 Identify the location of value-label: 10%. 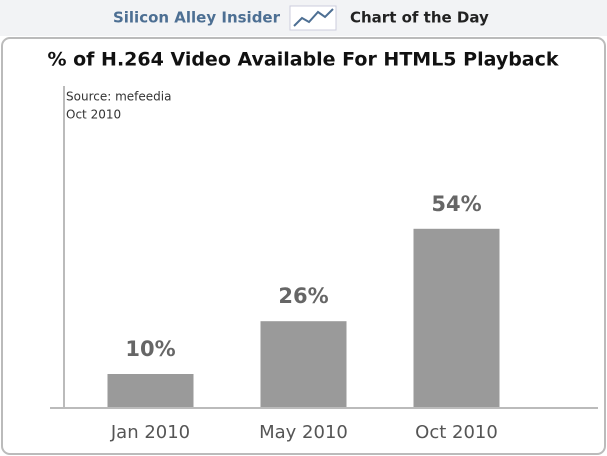
(150, 349).